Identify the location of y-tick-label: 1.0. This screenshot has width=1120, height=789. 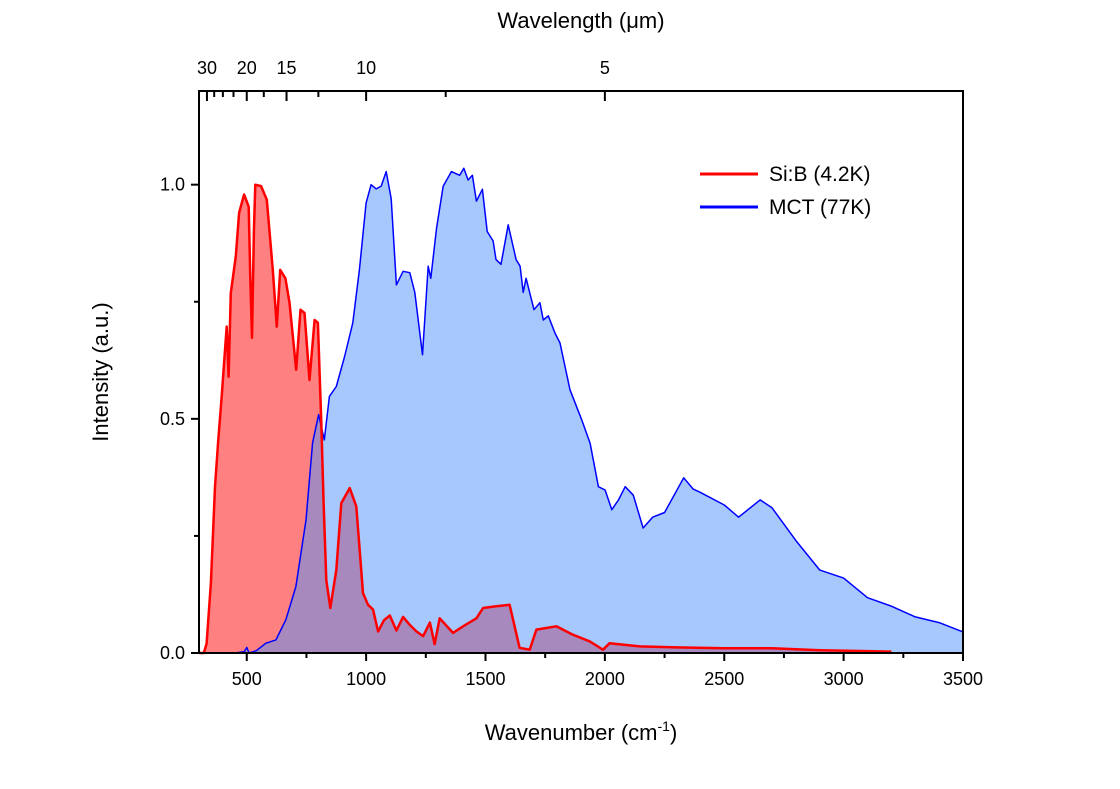
(172, 185).